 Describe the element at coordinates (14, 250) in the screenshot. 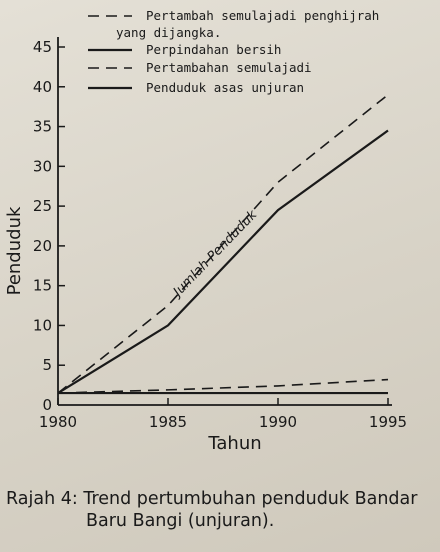

I see `y-axis-label: Penduduk` at that location.